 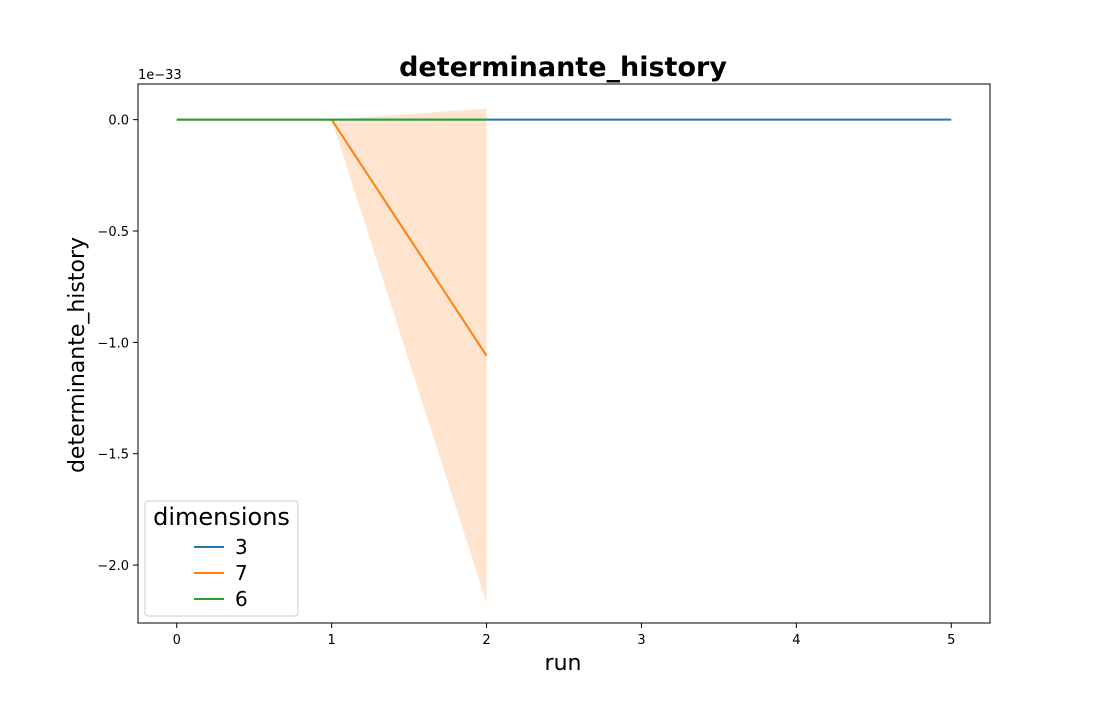 I want to click on x-tick-label: 3, so click(x=641, y=640).